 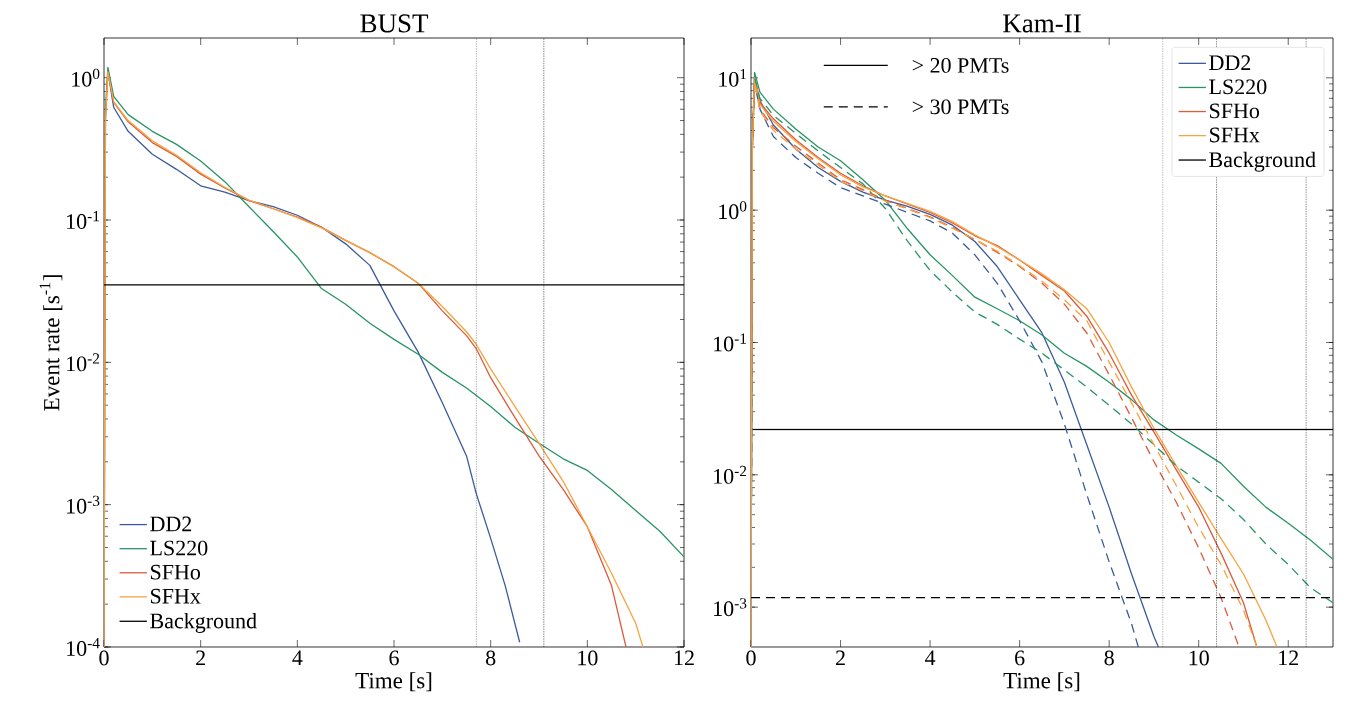 I want to click on y-axis-title: Event rate [s$^{-1}$], so click(x=51, y=343).